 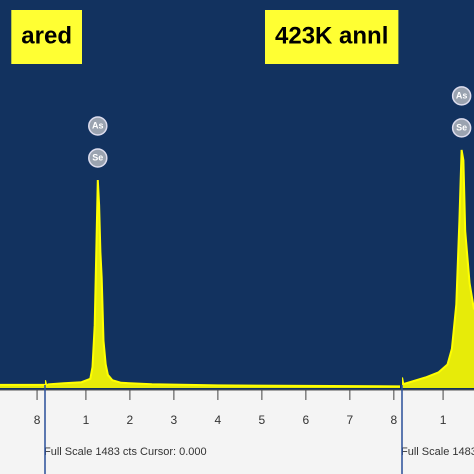 What do you see at coordinates (350, 420) in the screenshot?
I see `x-tick-label: 7` at bounding box center [350, 420].